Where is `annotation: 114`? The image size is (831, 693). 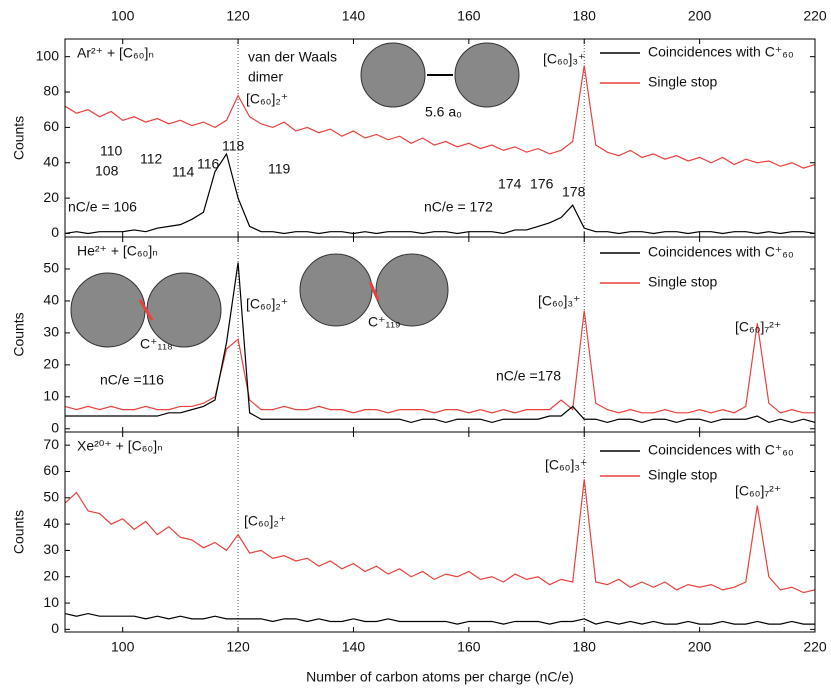
annotation: 114 is located at coordinates (183, 172).